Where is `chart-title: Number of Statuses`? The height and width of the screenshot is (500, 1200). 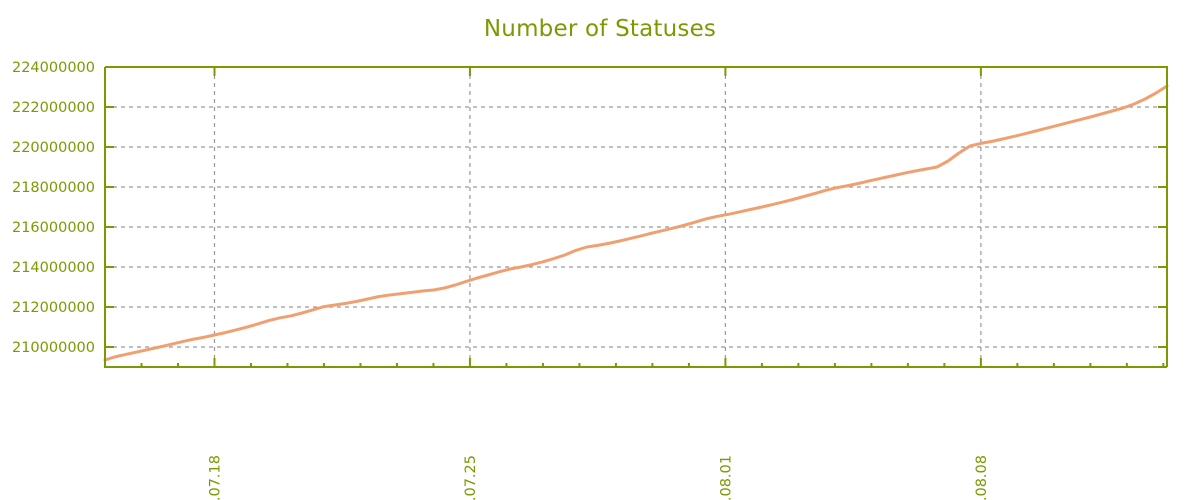 chart-title: Number of Statuses is located at coordinates (600, 29).